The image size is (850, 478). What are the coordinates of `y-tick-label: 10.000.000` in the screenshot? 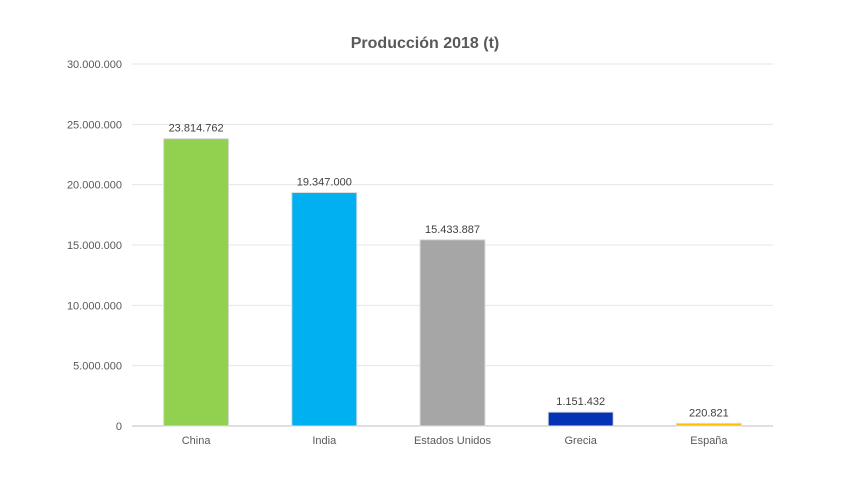 It's located at (94, 306).